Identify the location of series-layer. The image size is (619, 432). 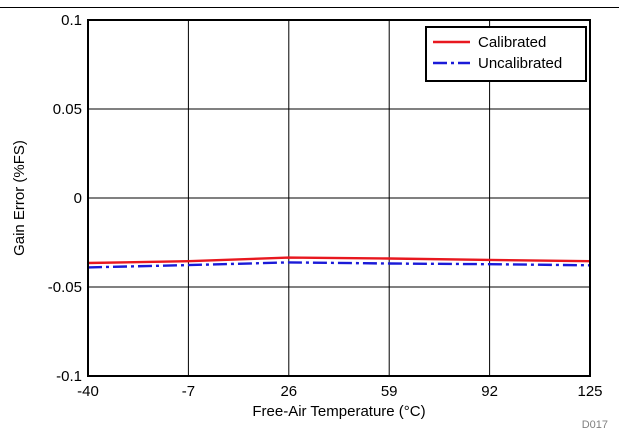
(339, 262).